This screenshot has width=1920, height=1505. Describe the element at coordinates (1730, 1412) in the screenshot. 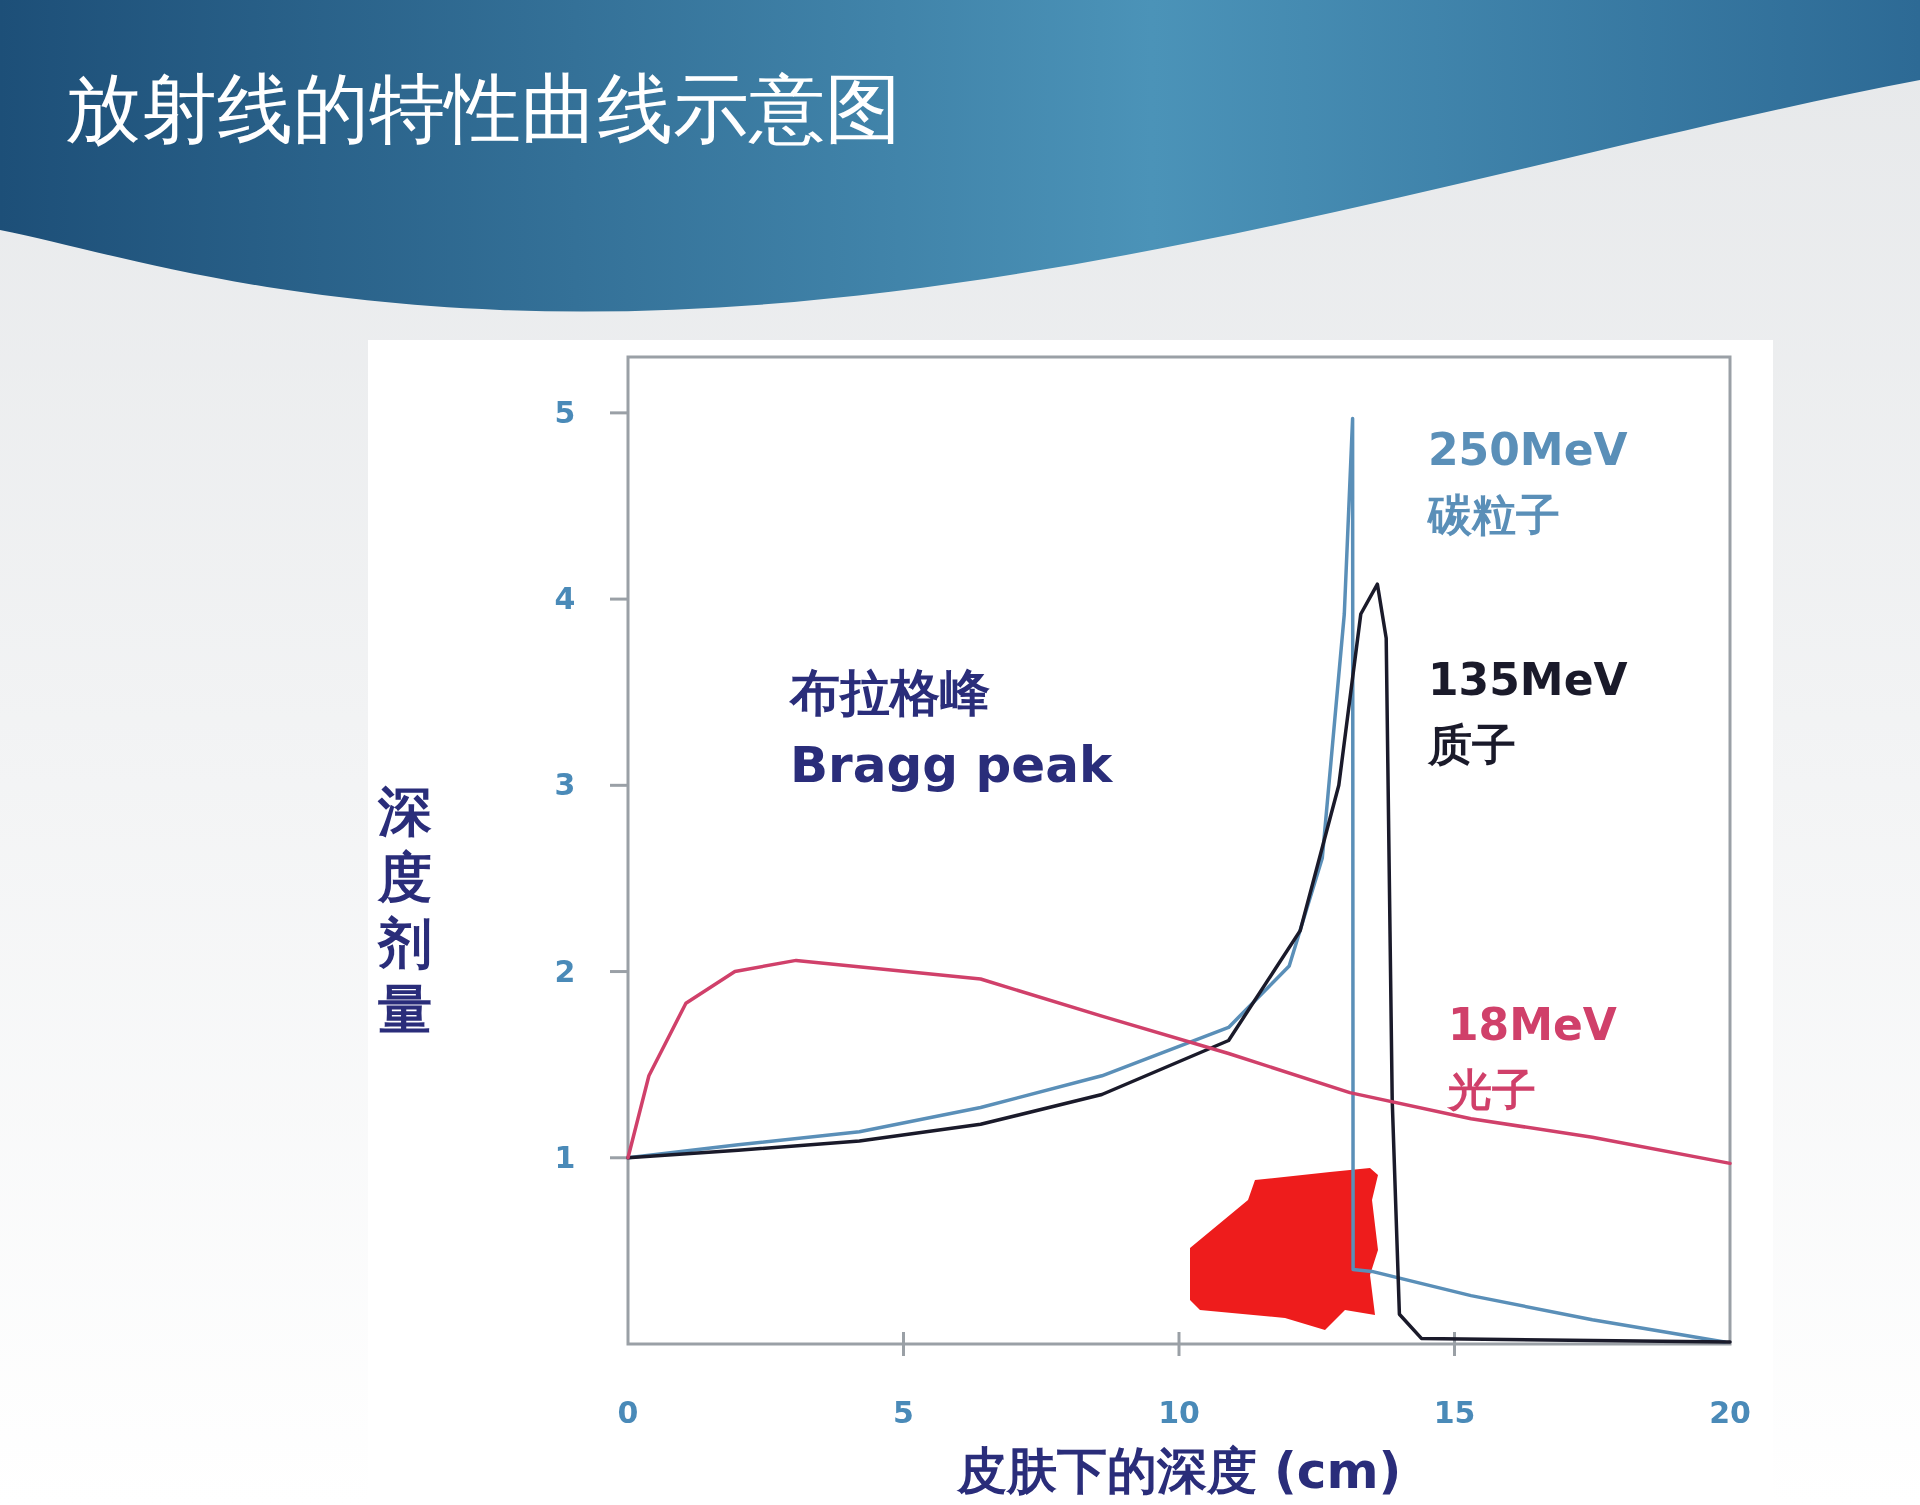

I see `x-tick-label: 20` at that location.